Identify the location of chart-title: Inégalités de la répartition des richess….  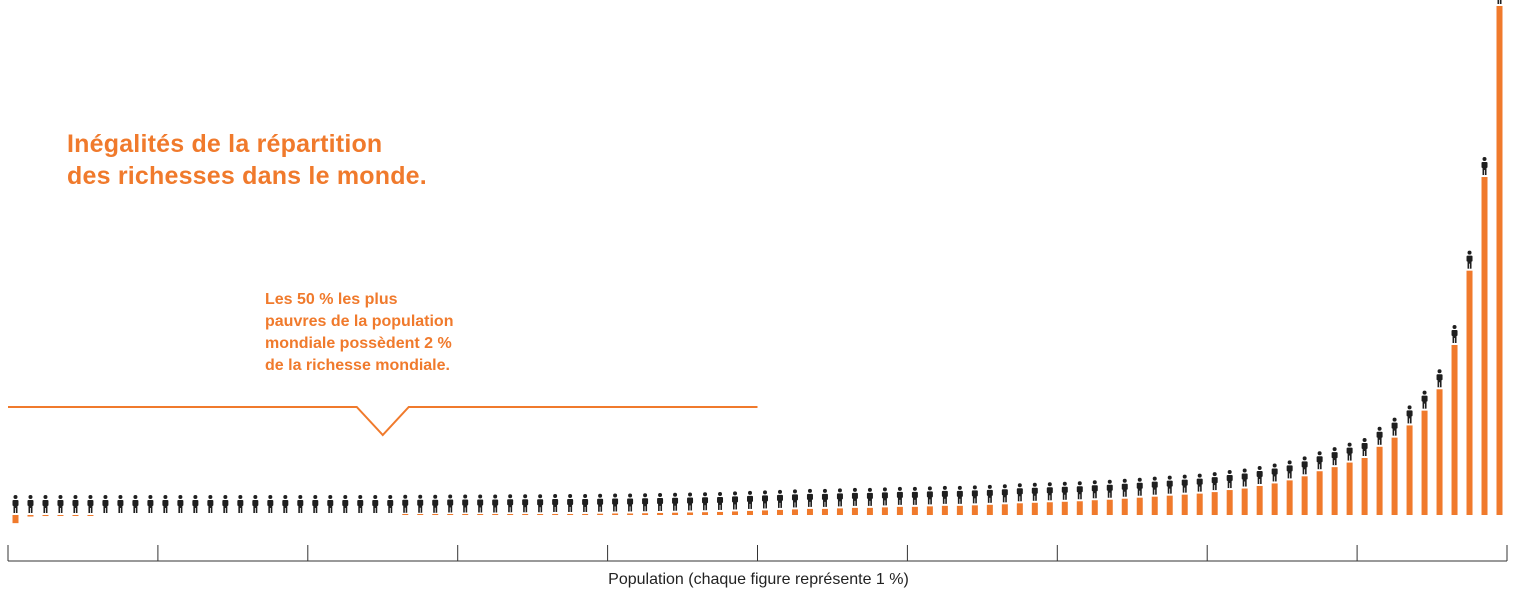
(247, 160).